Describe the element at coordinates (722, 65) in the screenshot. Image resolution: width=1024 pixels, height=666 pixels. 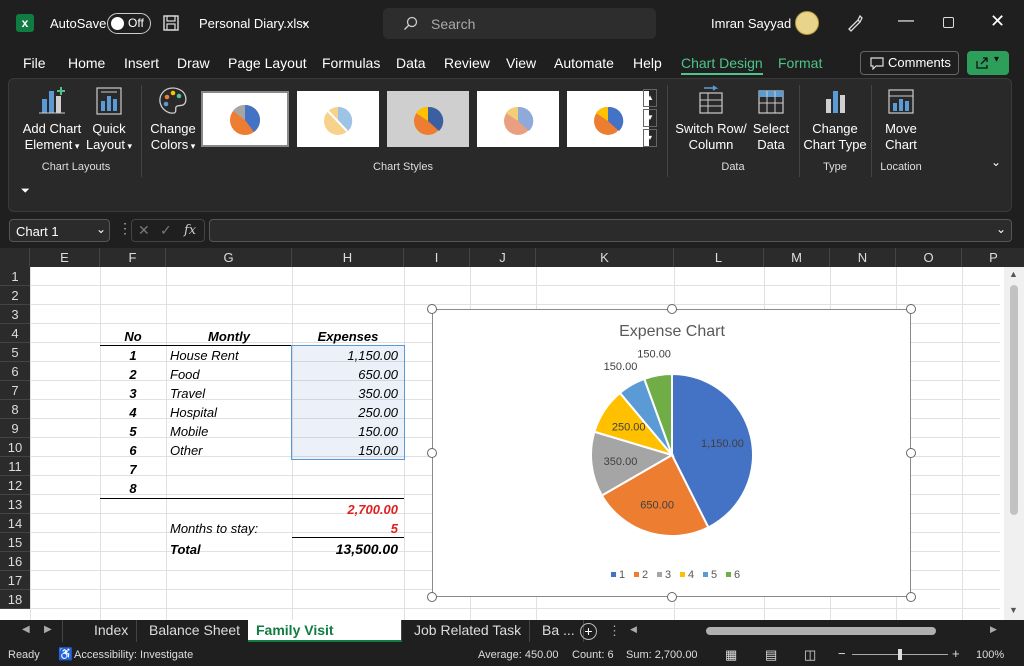
I see `menu-chart-design: Chart Design` at that location.